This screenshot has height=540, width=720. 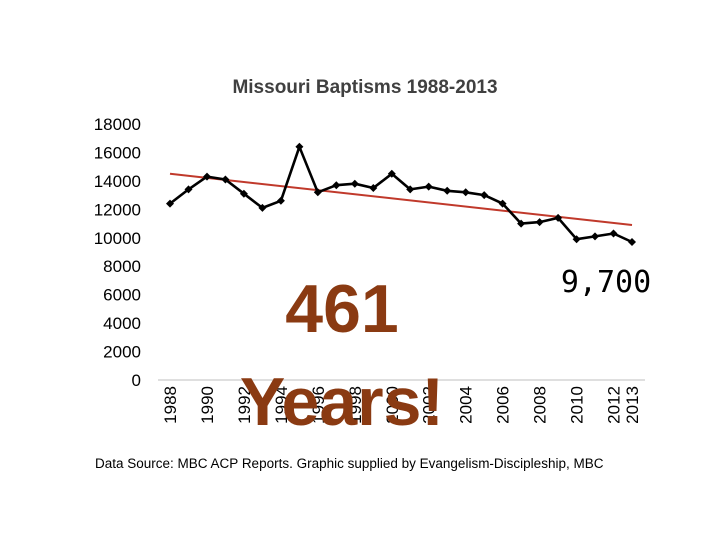 What do you see at coordinates (342, 402) in the screenshot?
I see `overlay-years-label: Years!` at bounding box center [342, 402].